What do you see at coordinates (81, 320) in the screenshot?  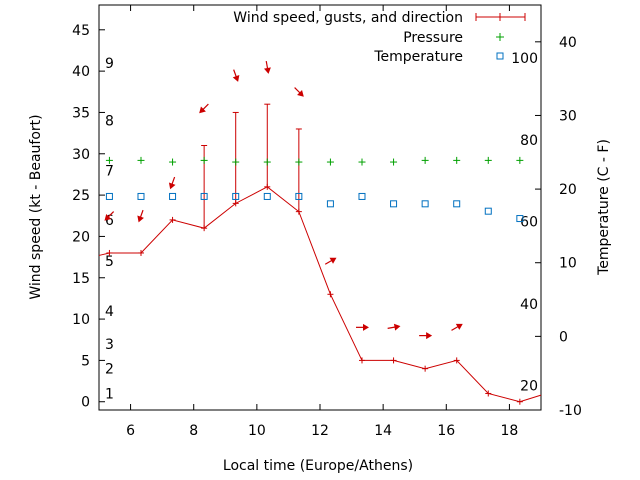 I see `y-tick-label: 10` at bounding box center [81, 320].